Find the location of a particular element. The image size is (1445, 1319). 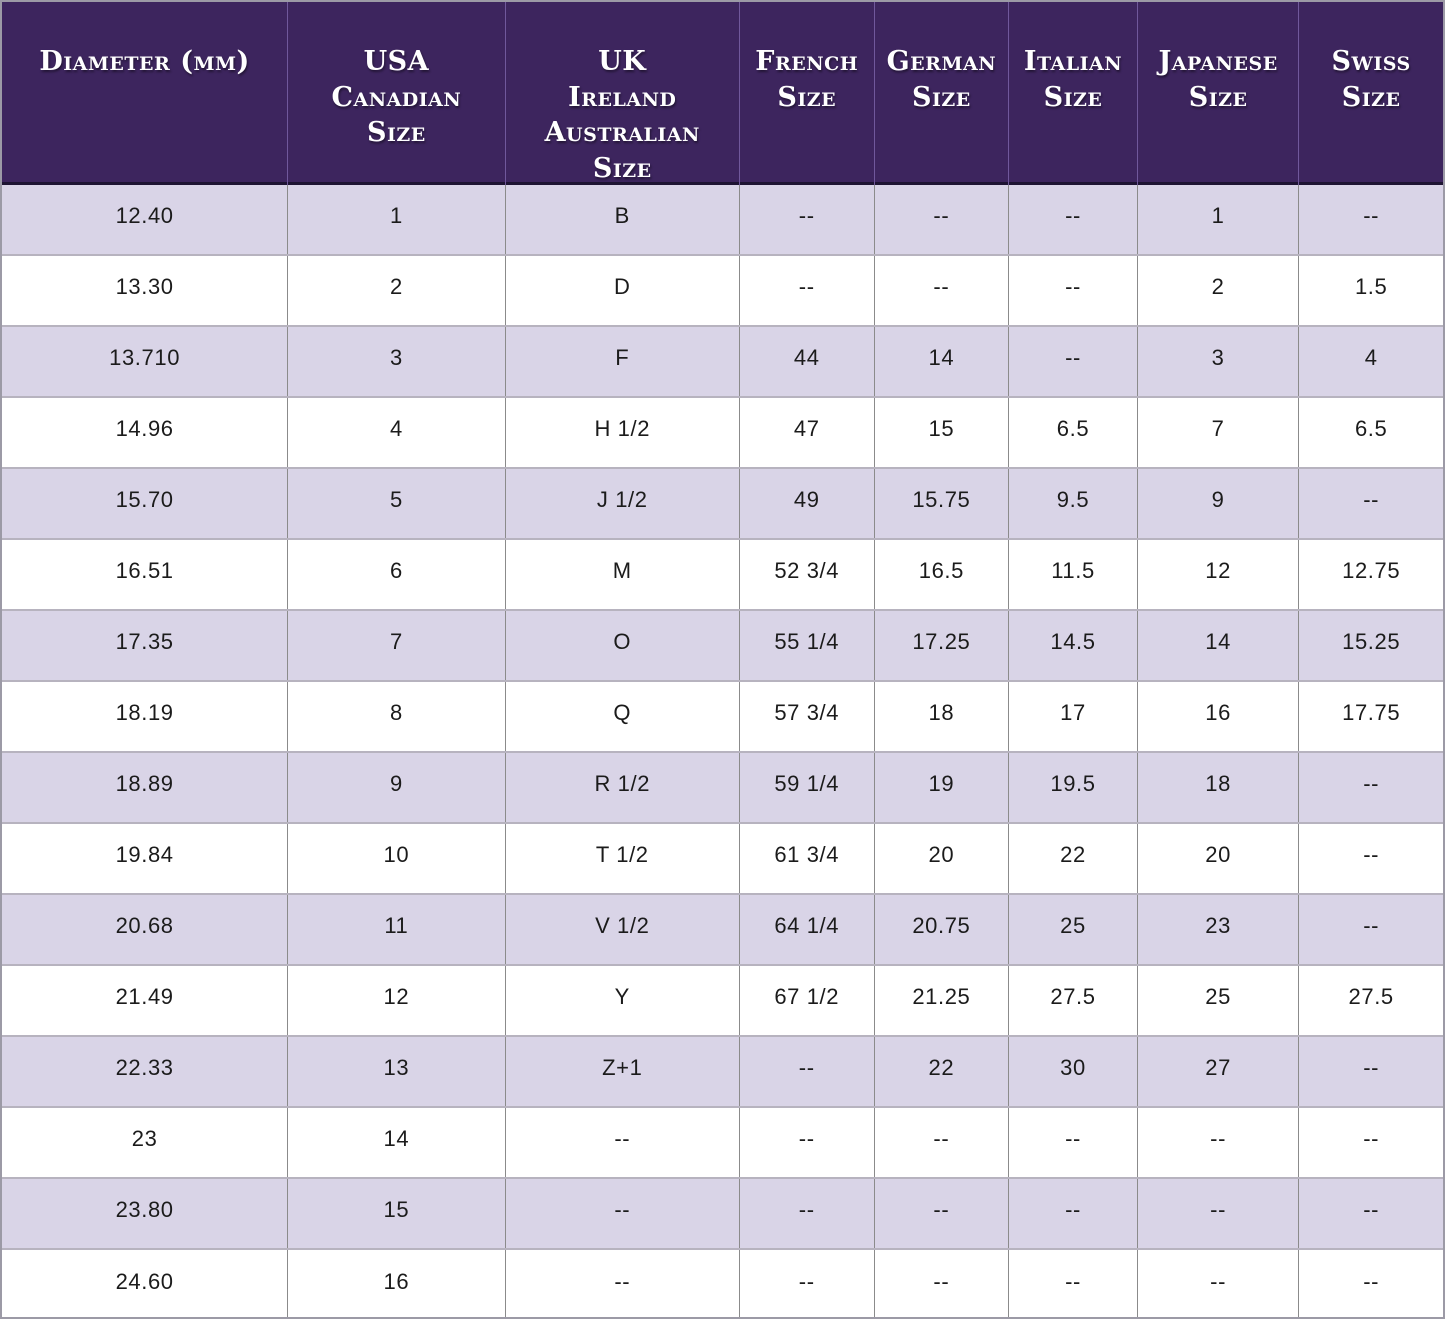

cell-uk-ireland-australian-size: T 1/2 is located at coordinates (623, 858).